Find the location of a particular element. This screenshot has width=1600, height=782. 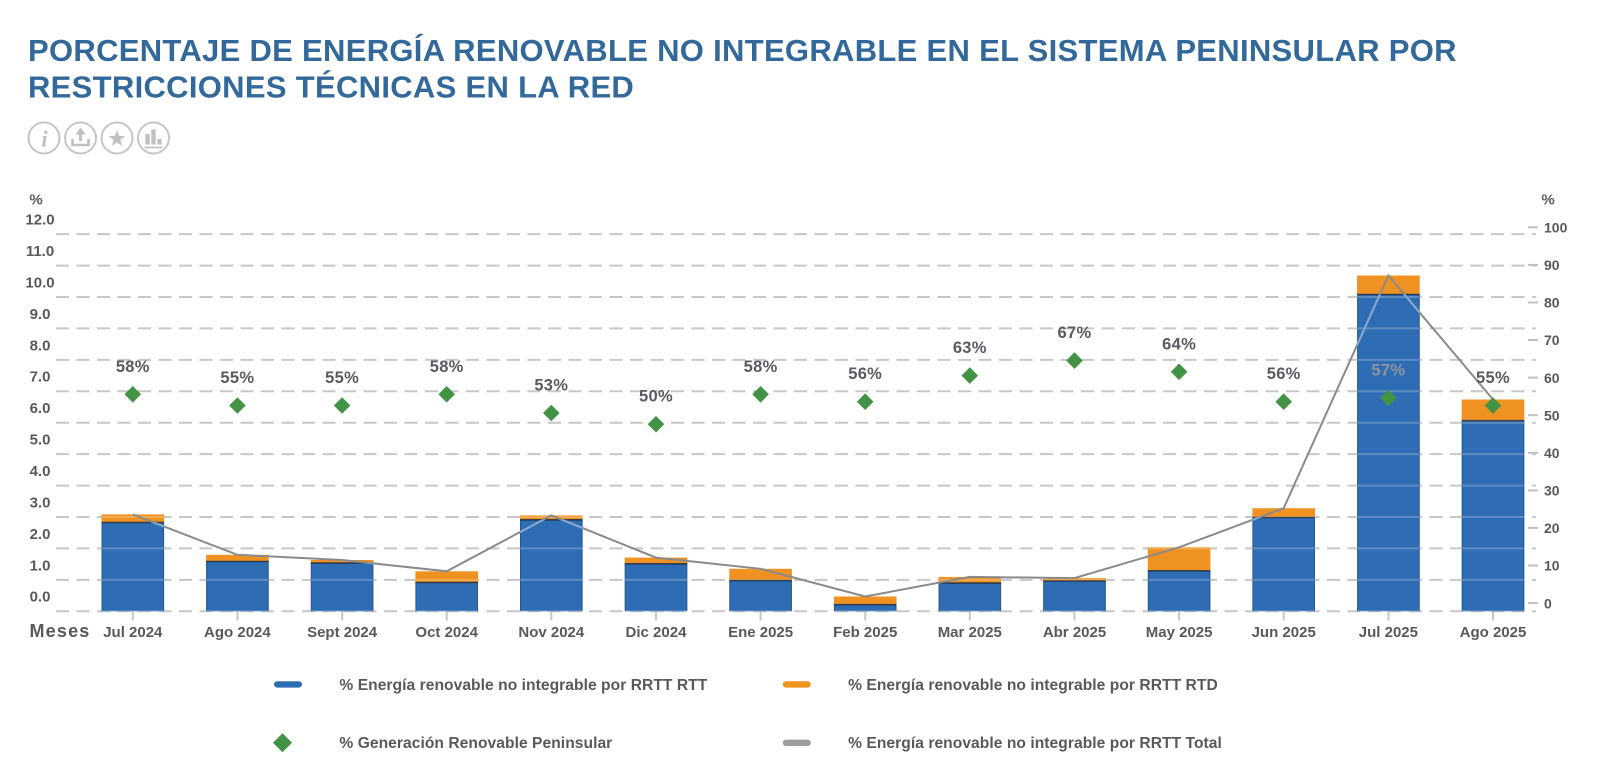

svg-text: 90 is located at coordinates (1552, 265).